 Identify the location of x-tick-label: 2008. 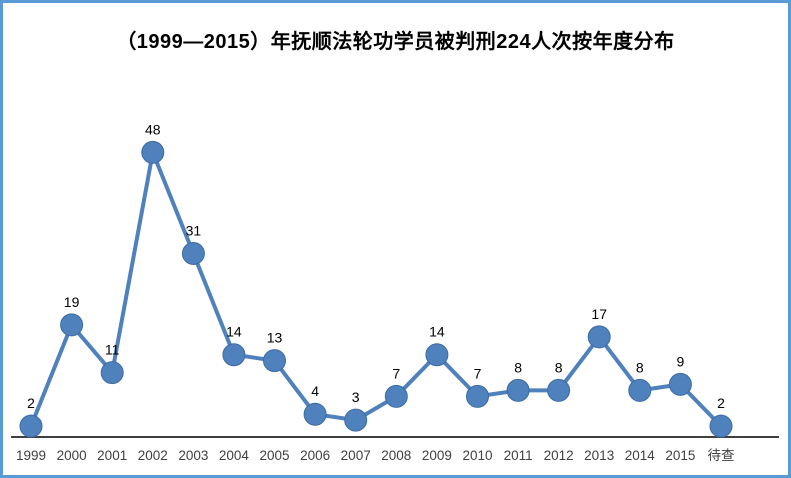
(396, 455).